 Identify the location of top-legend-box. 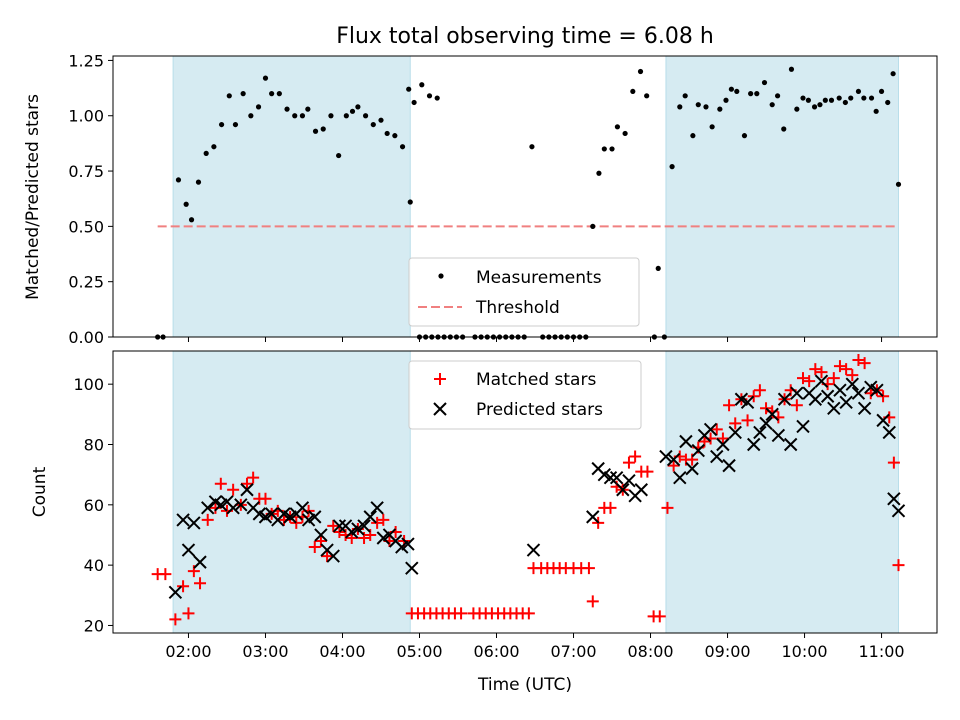
(524, 292).